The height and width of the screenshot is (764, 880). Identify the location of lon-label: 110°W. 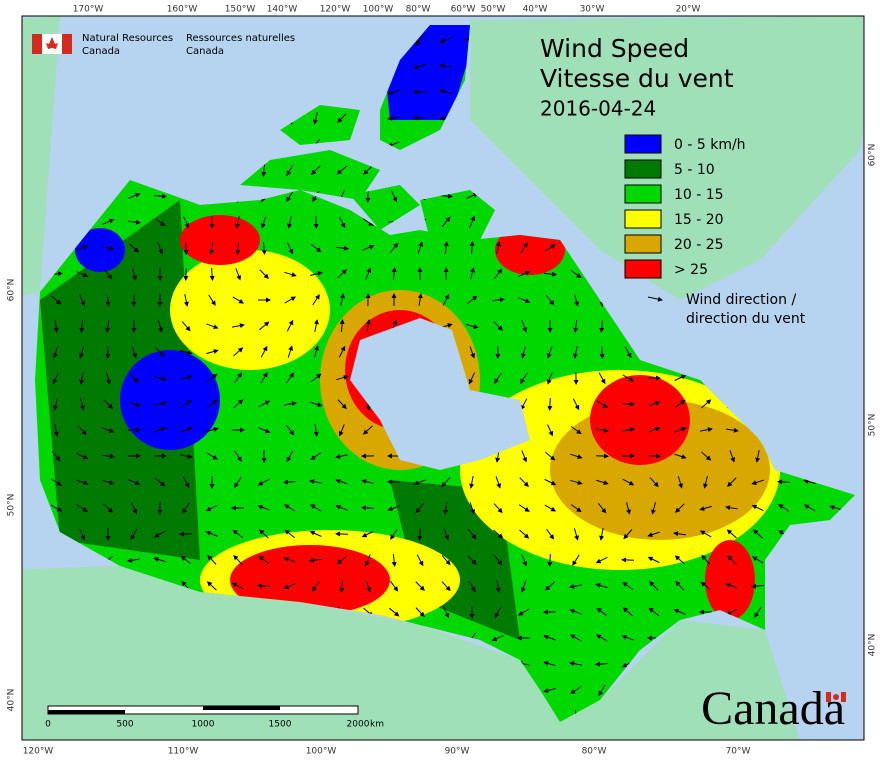
(183, 752).